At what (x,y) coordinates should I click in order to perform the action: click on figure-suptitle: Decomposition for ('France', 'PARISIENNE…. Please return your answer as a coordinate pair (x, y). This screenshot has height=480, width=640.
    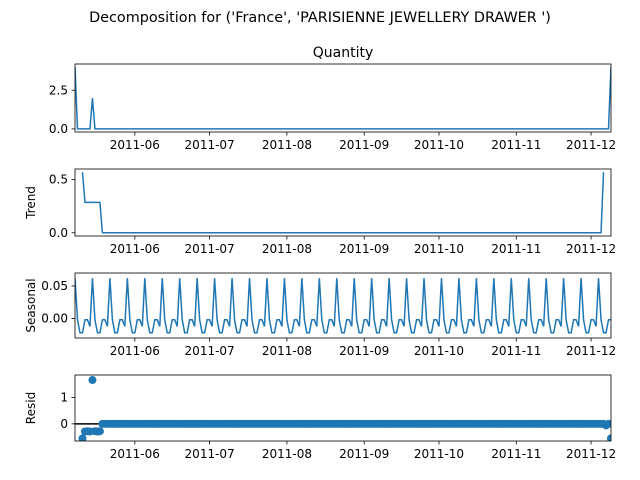
    Looking at the image, I should click on (320, 18).